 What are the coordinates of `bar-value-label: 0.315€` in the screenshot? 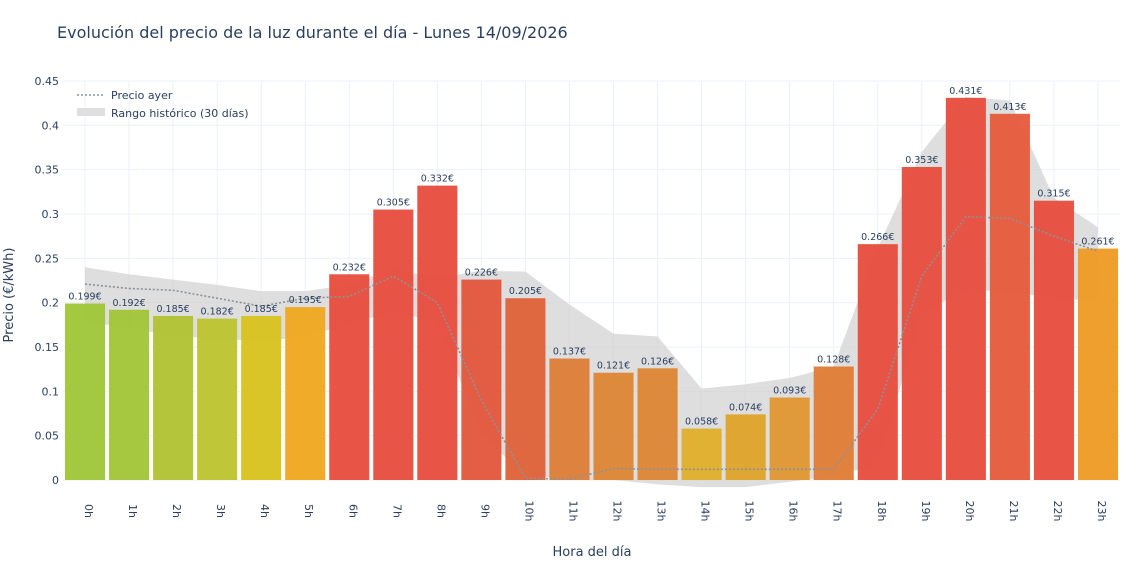 It's located at (1053, 194).